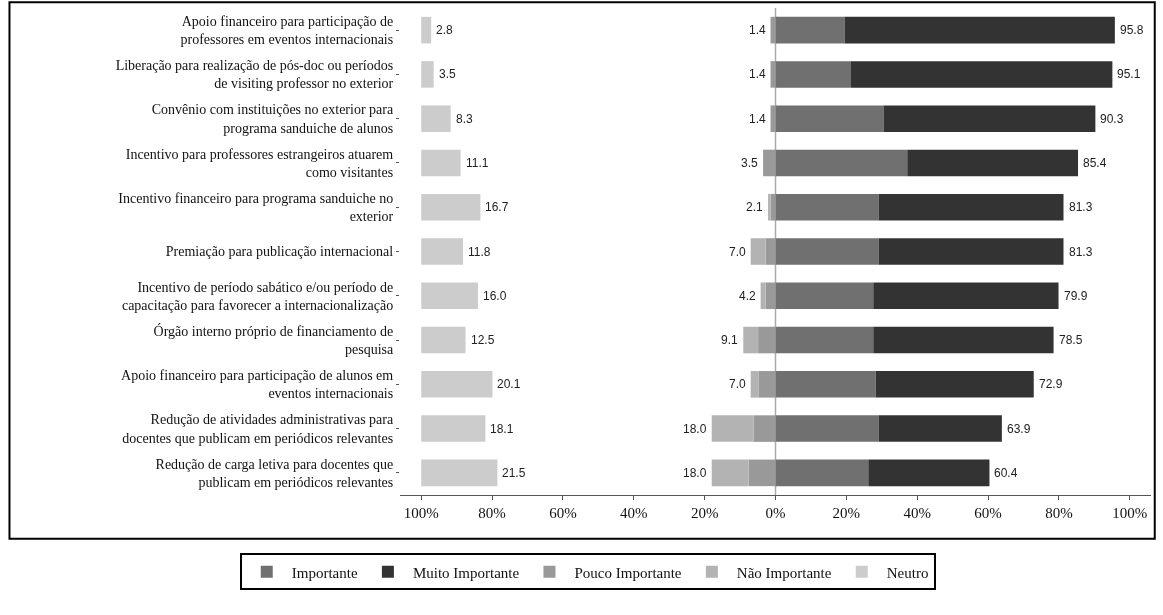 The image size is (1163, 615). Describe the element at coordinates (755, 207) in the screenshot. I see `annotation: 2.1` at that location.